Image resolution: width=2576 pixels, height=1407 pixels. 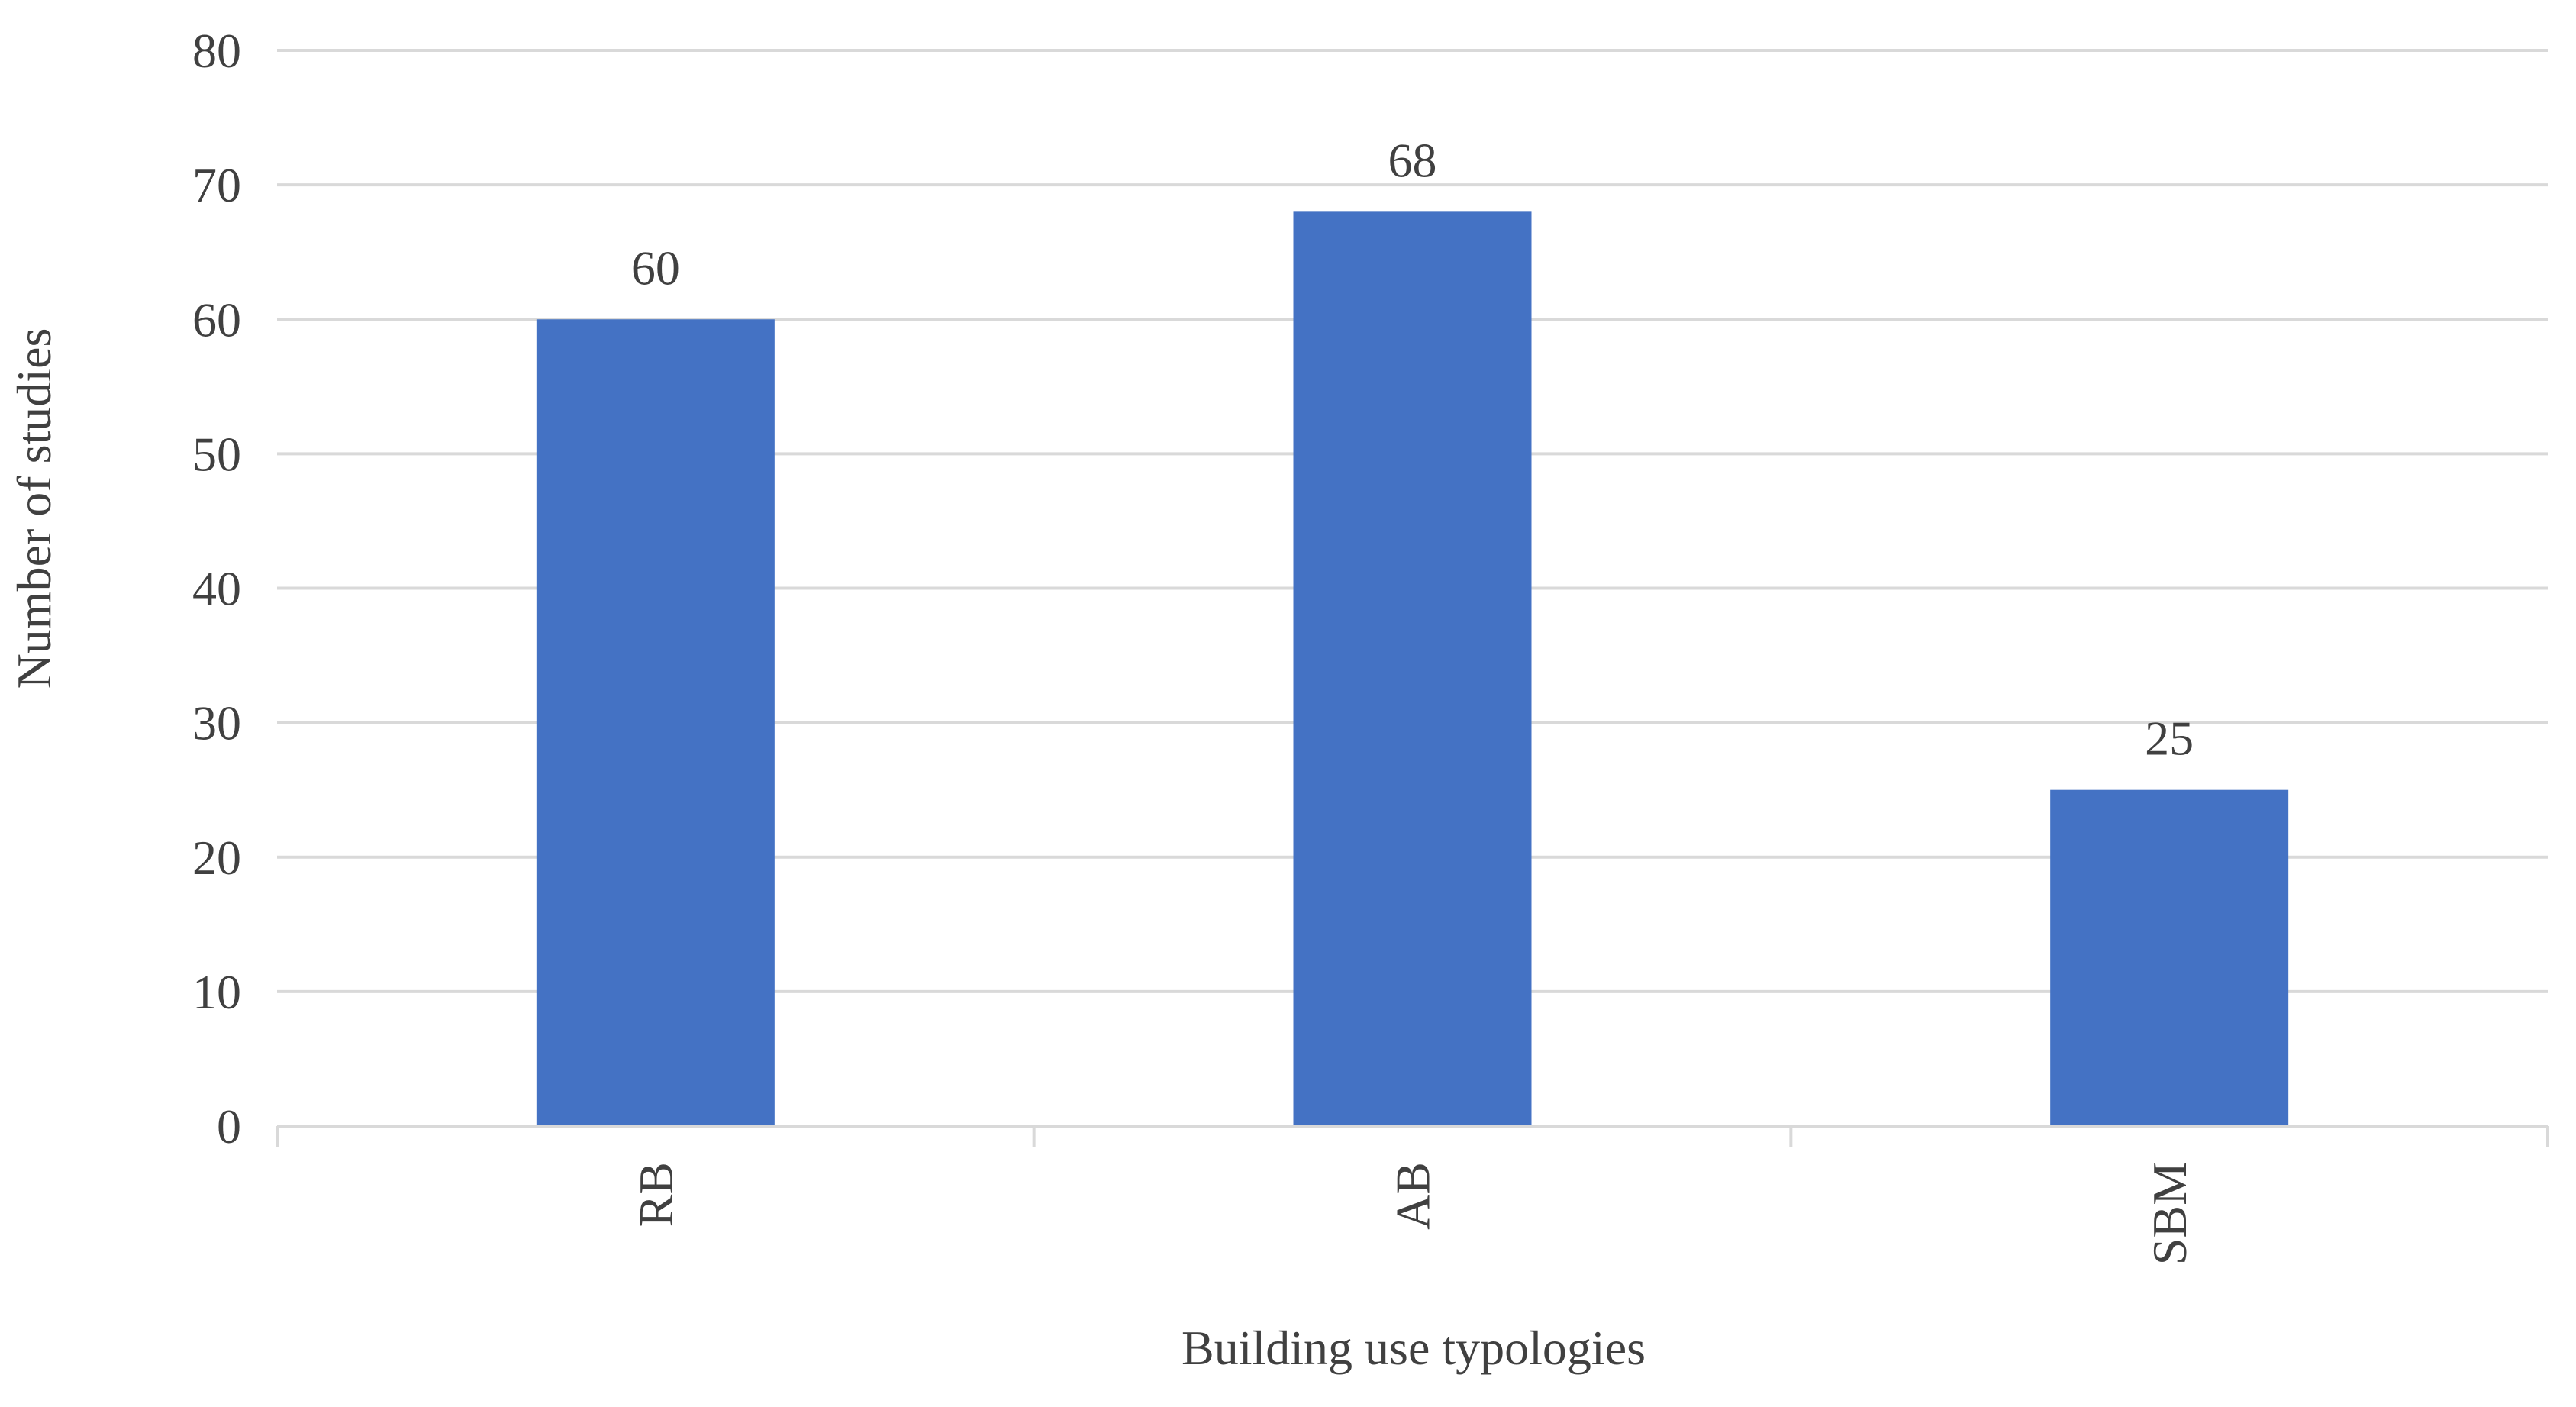 What do you see at coordinates (216, 454) in the screenshot?
I see `y-tick-label: 50` at bounding box center [216, 454].